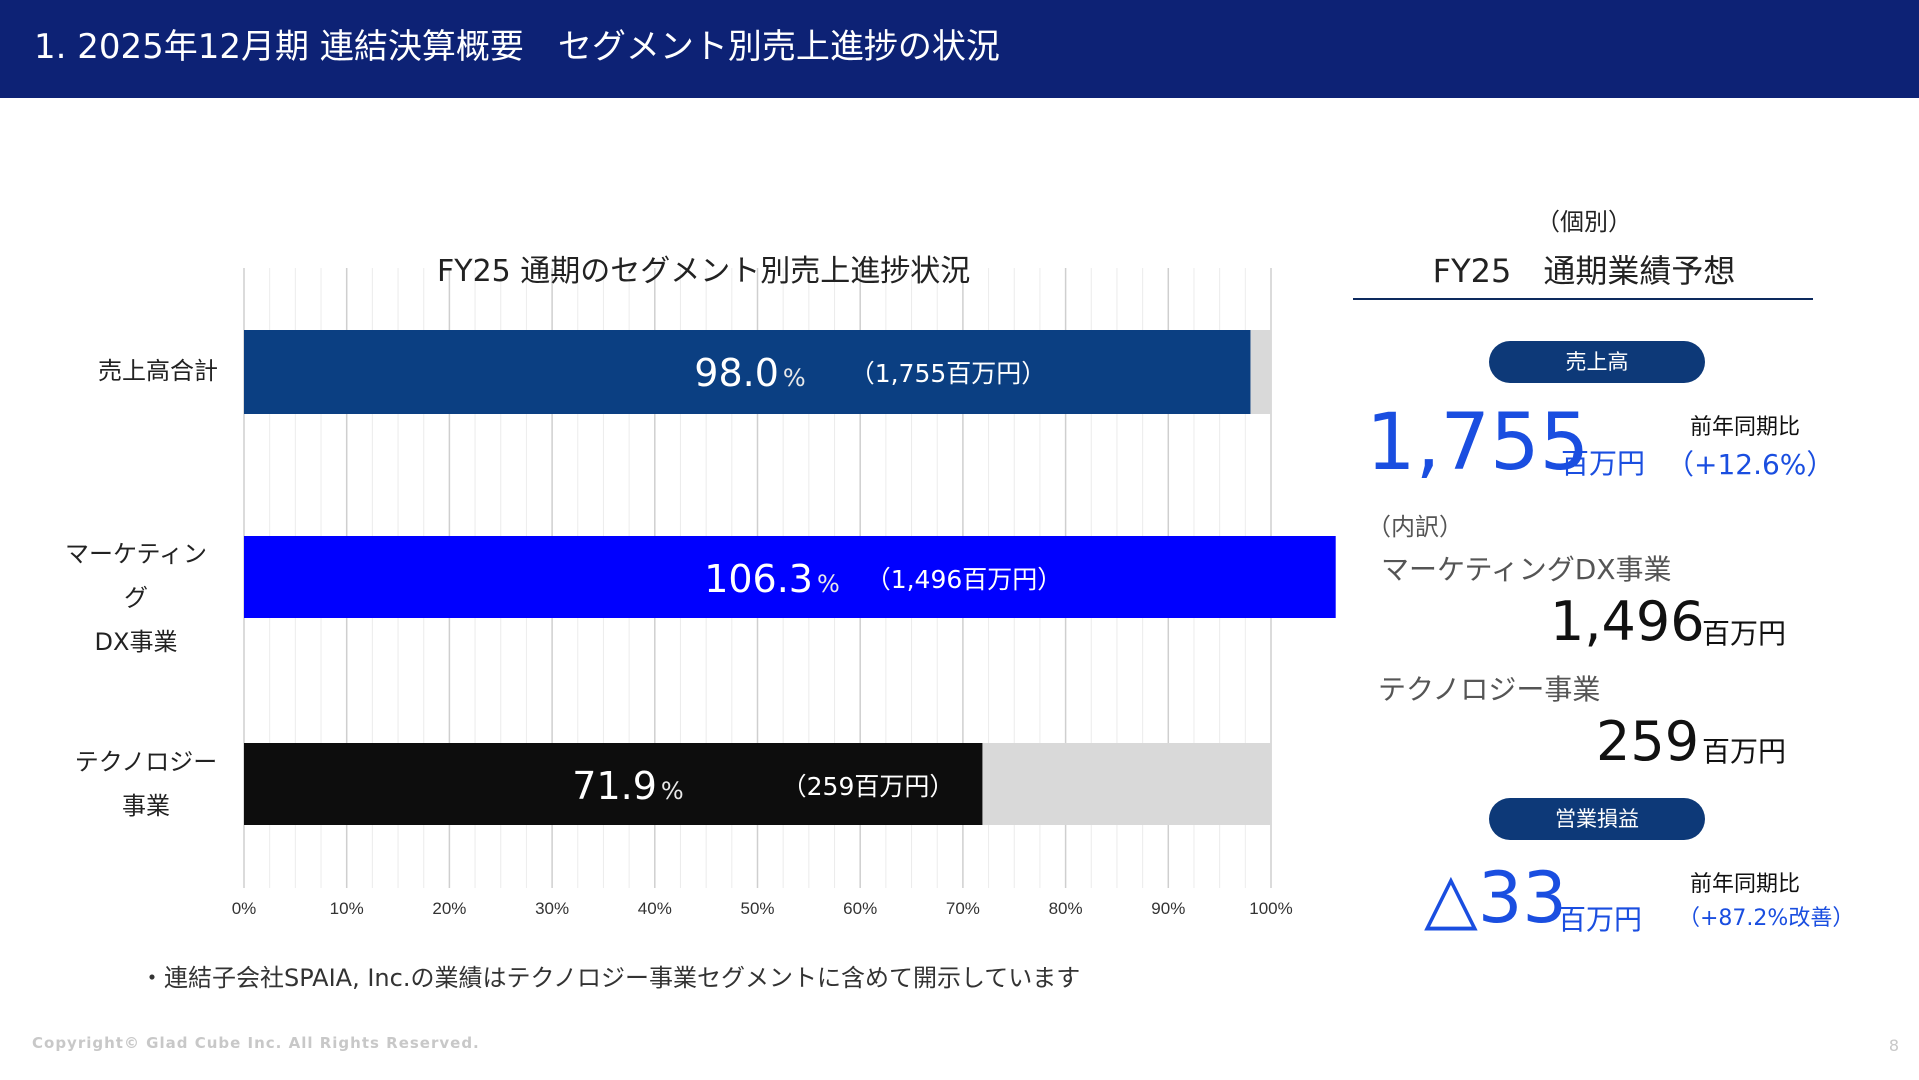  I want to click on category-label-line: 売上高合計, so click(158, 371).